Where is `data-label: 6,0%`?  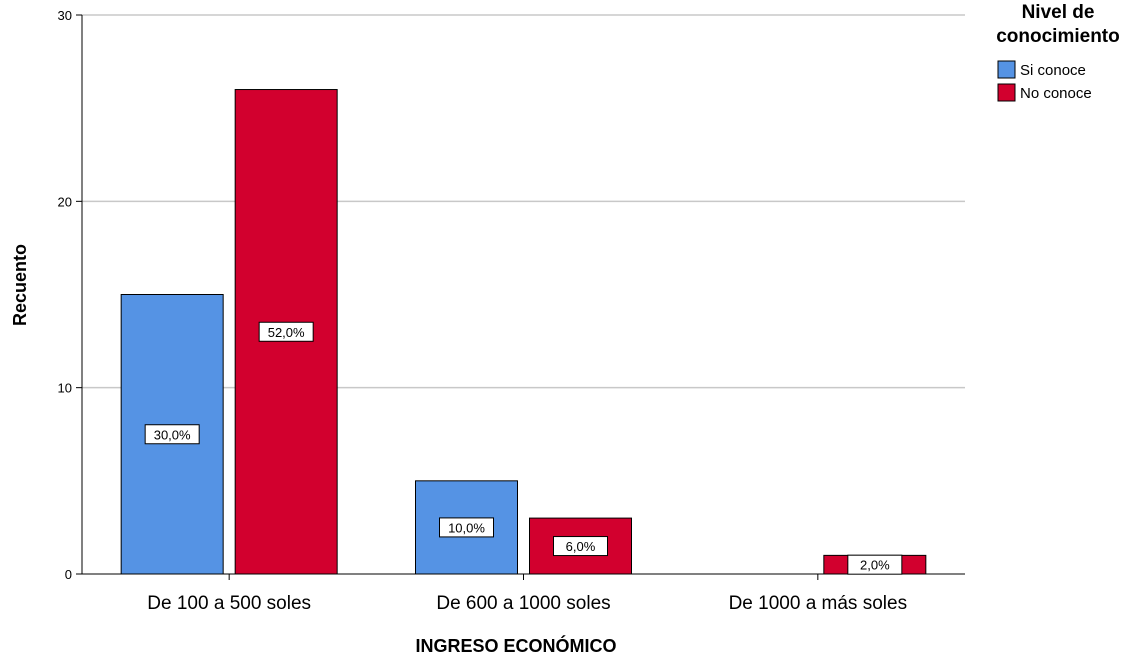
data-label: 6,0% is located at coordinates (581, 546).